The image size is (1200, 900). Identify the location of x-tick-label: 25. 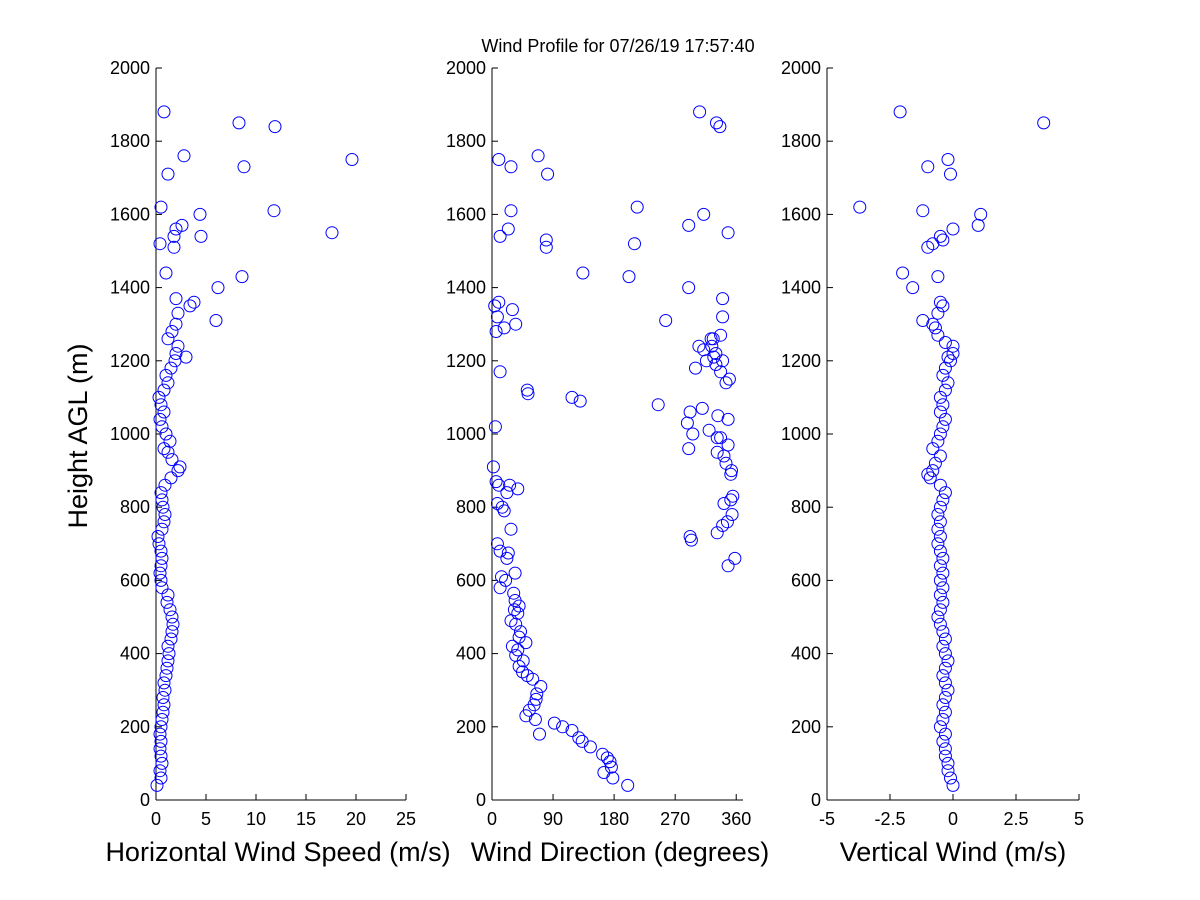
(406, 819).